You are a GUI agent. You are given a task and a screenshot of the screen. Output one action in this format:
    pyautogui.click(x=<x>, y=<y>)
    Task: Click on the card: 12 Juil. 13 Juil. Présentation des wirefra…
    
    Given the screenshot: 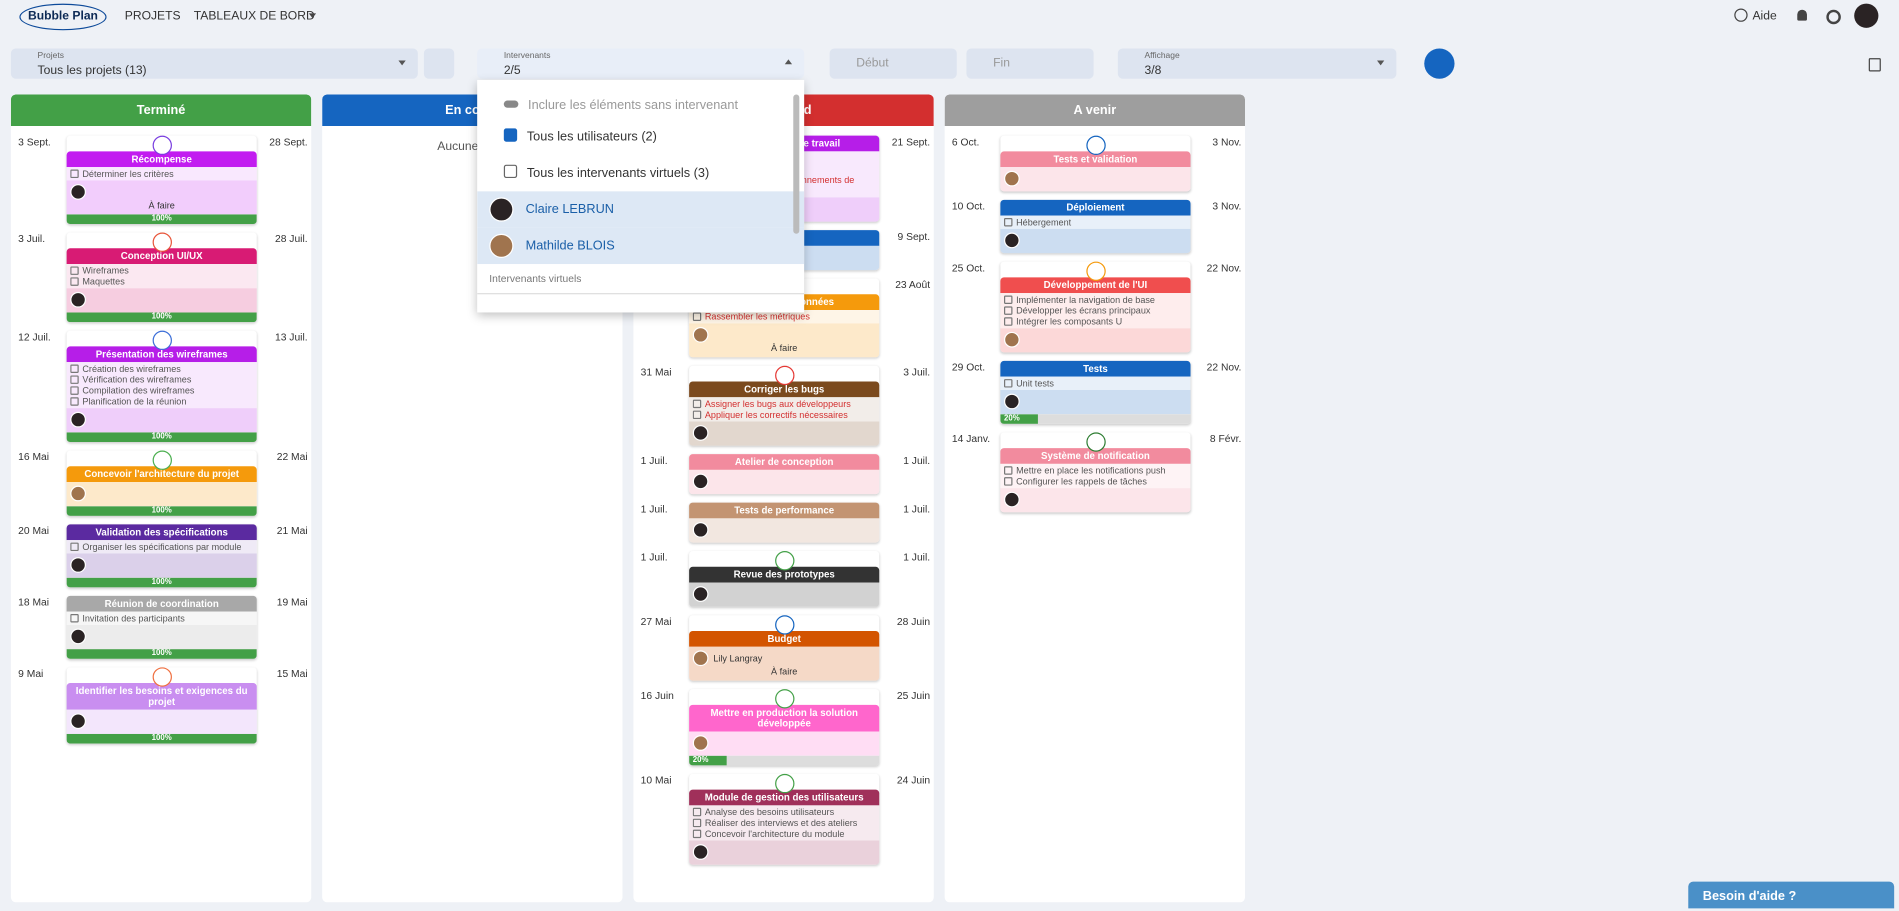 What is the action you would take?
    pyautogui.click(x=163, y=386)
    